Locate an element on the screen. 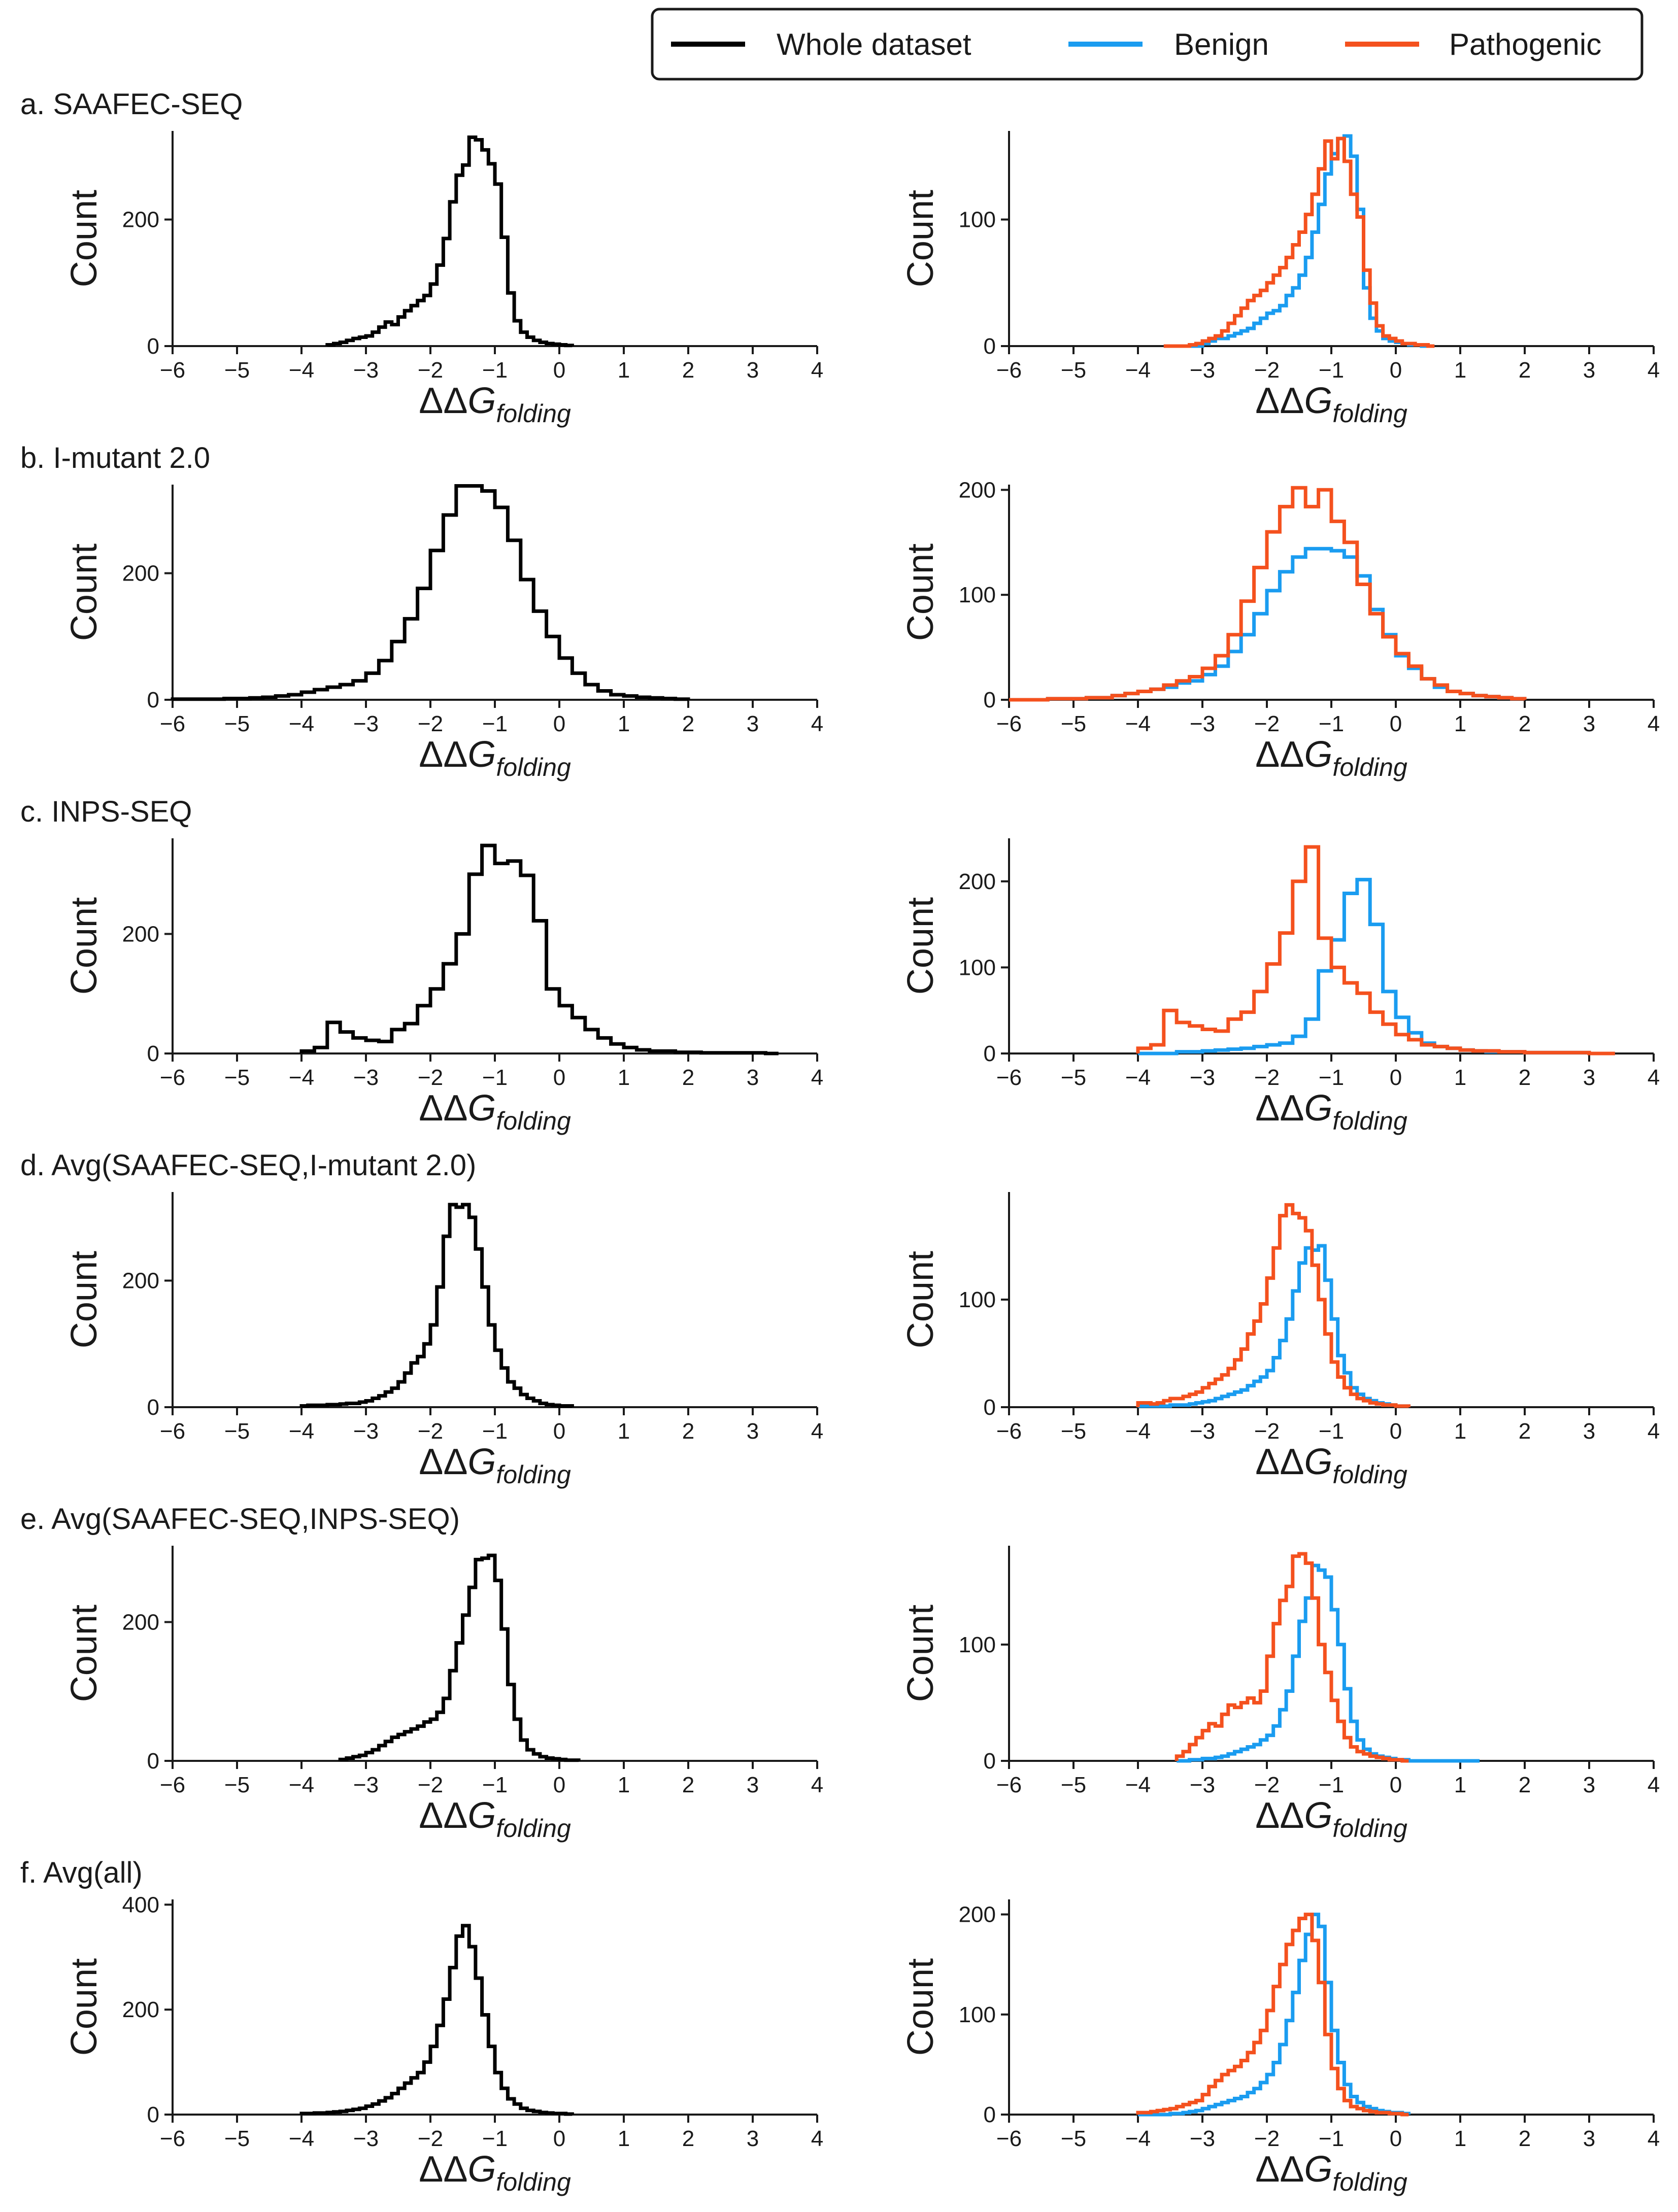 The width and height of the screenshot is (1678, 2212). subplot-left: −6 −5 −4 −3 −2 −1 0 1 2 3 4 0 200 Count ΔΔGfolding is located at coordinates (443, 632).